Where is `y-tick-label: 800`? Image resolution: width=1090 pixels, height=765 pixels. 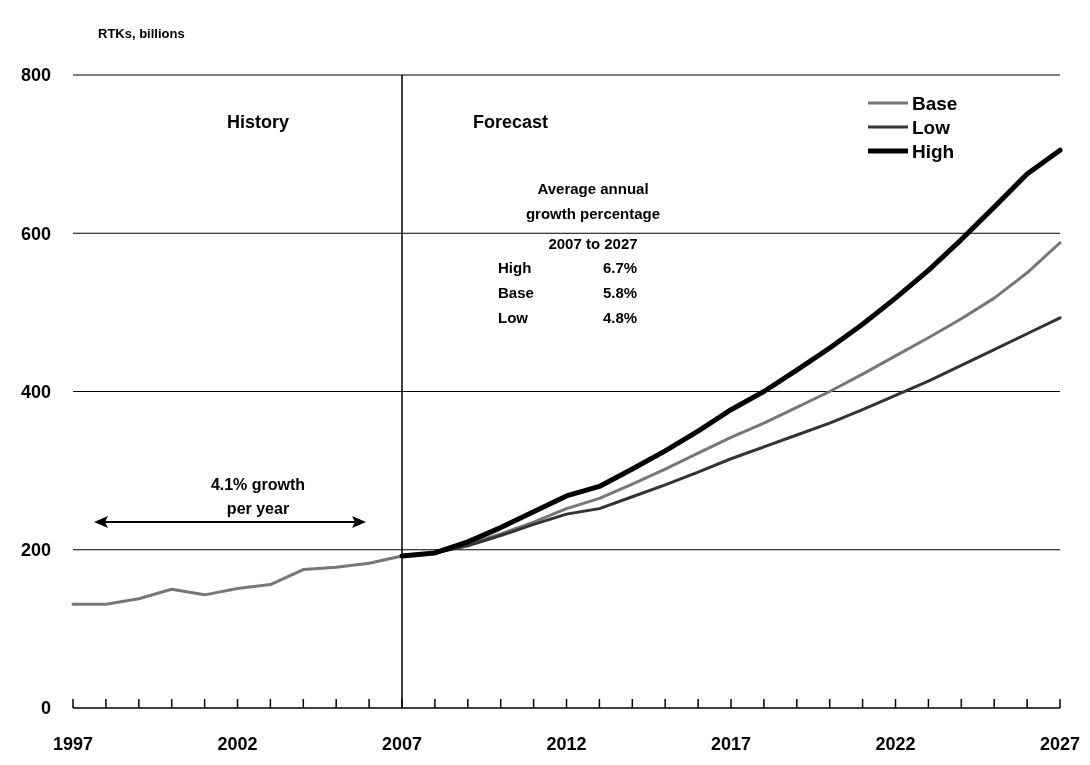 y-tick-label: 800 is located at coordinates (35, 75).